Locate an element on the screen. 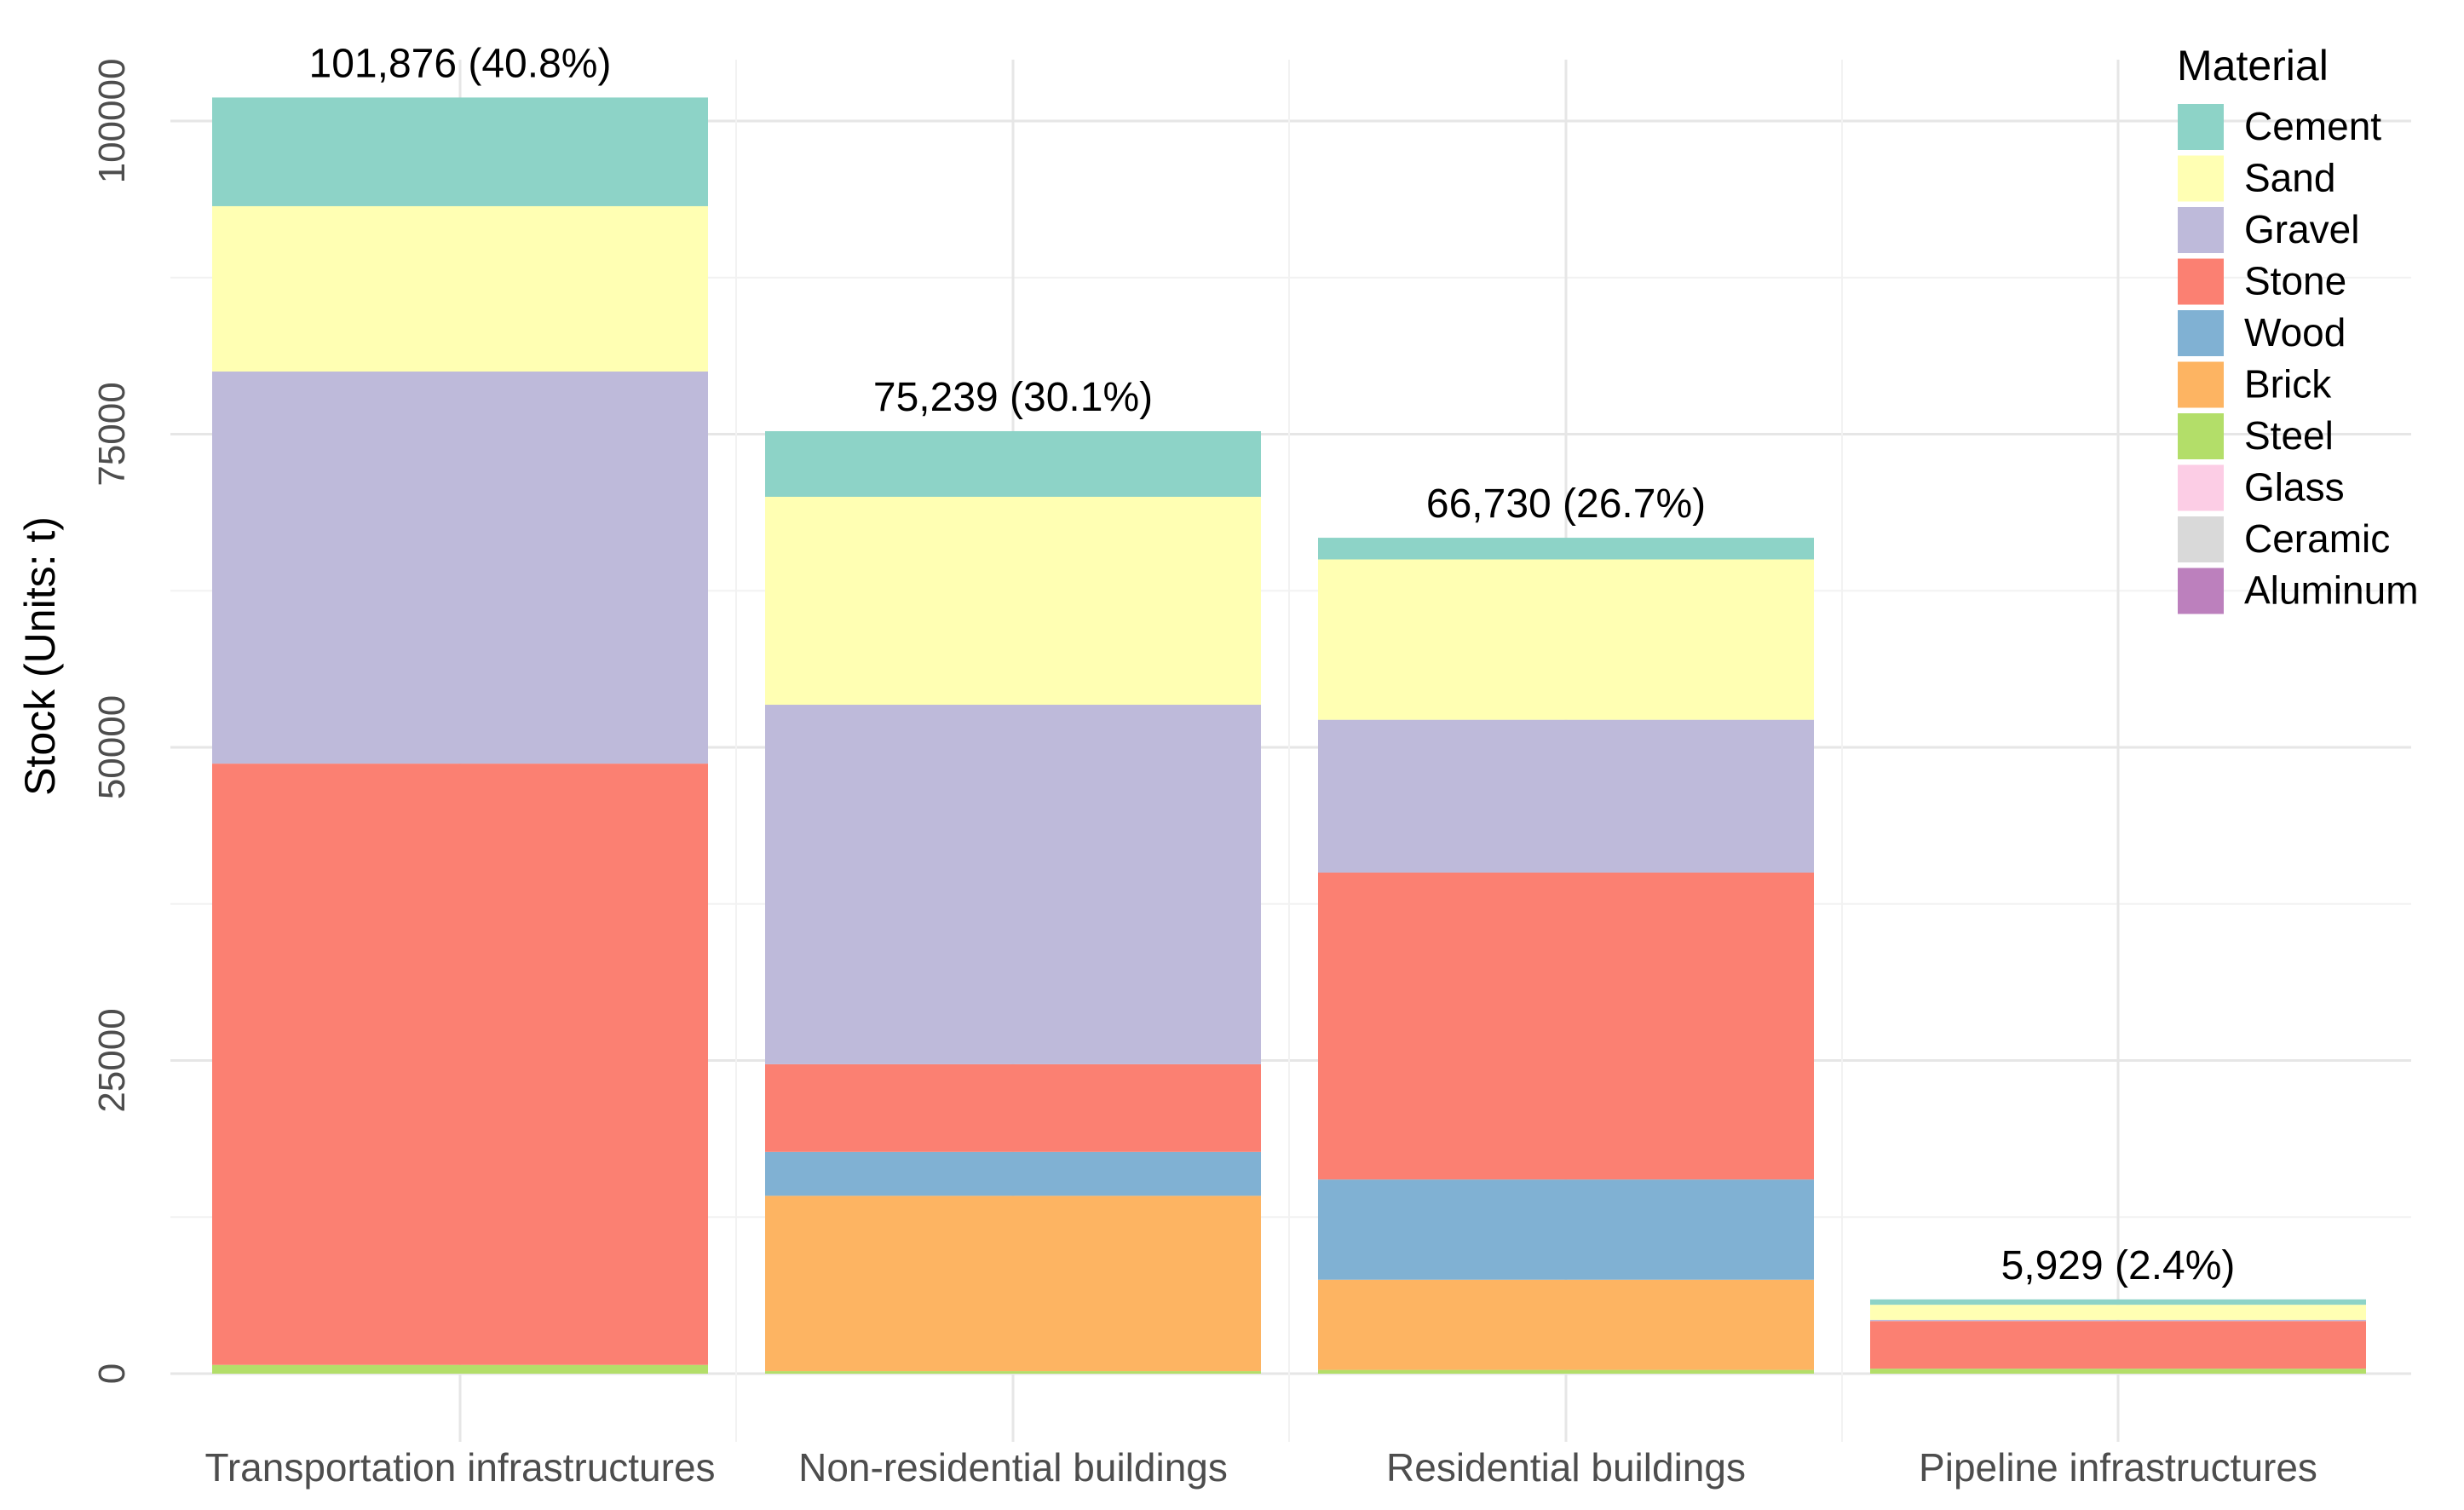 The height and width of the screenshot is (1510, 2464). legend-label-brick: Brick is located at coordinates (2288, 384).